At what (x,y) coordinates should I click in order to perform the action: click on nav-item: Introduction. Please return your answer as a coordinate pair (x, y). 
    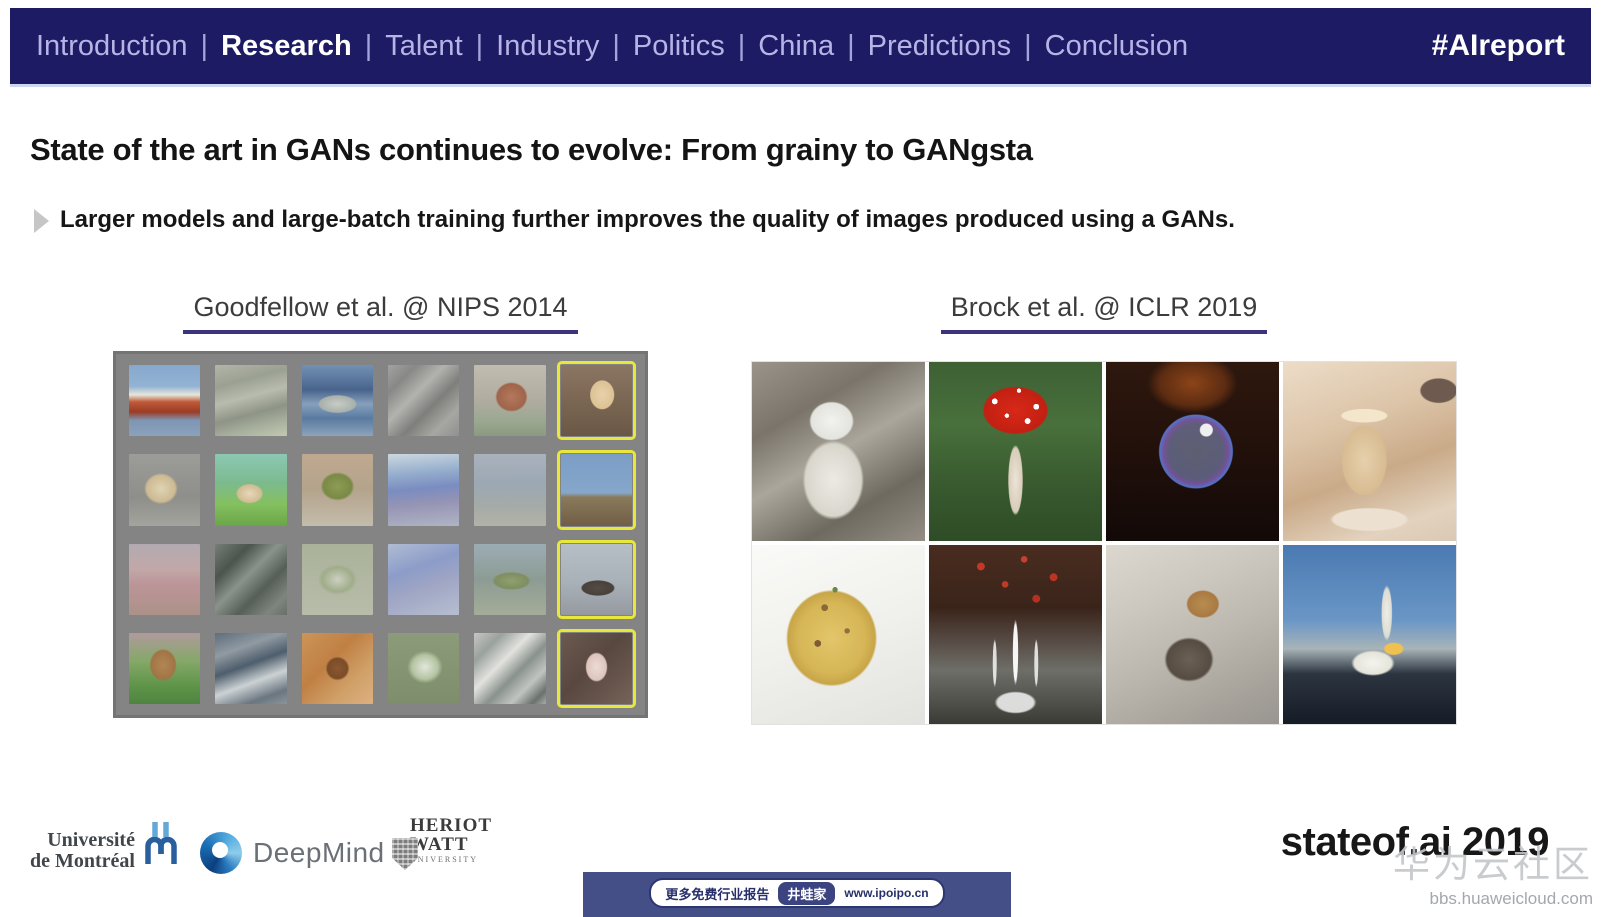
    Looking at the image, I should click on (112, 45).